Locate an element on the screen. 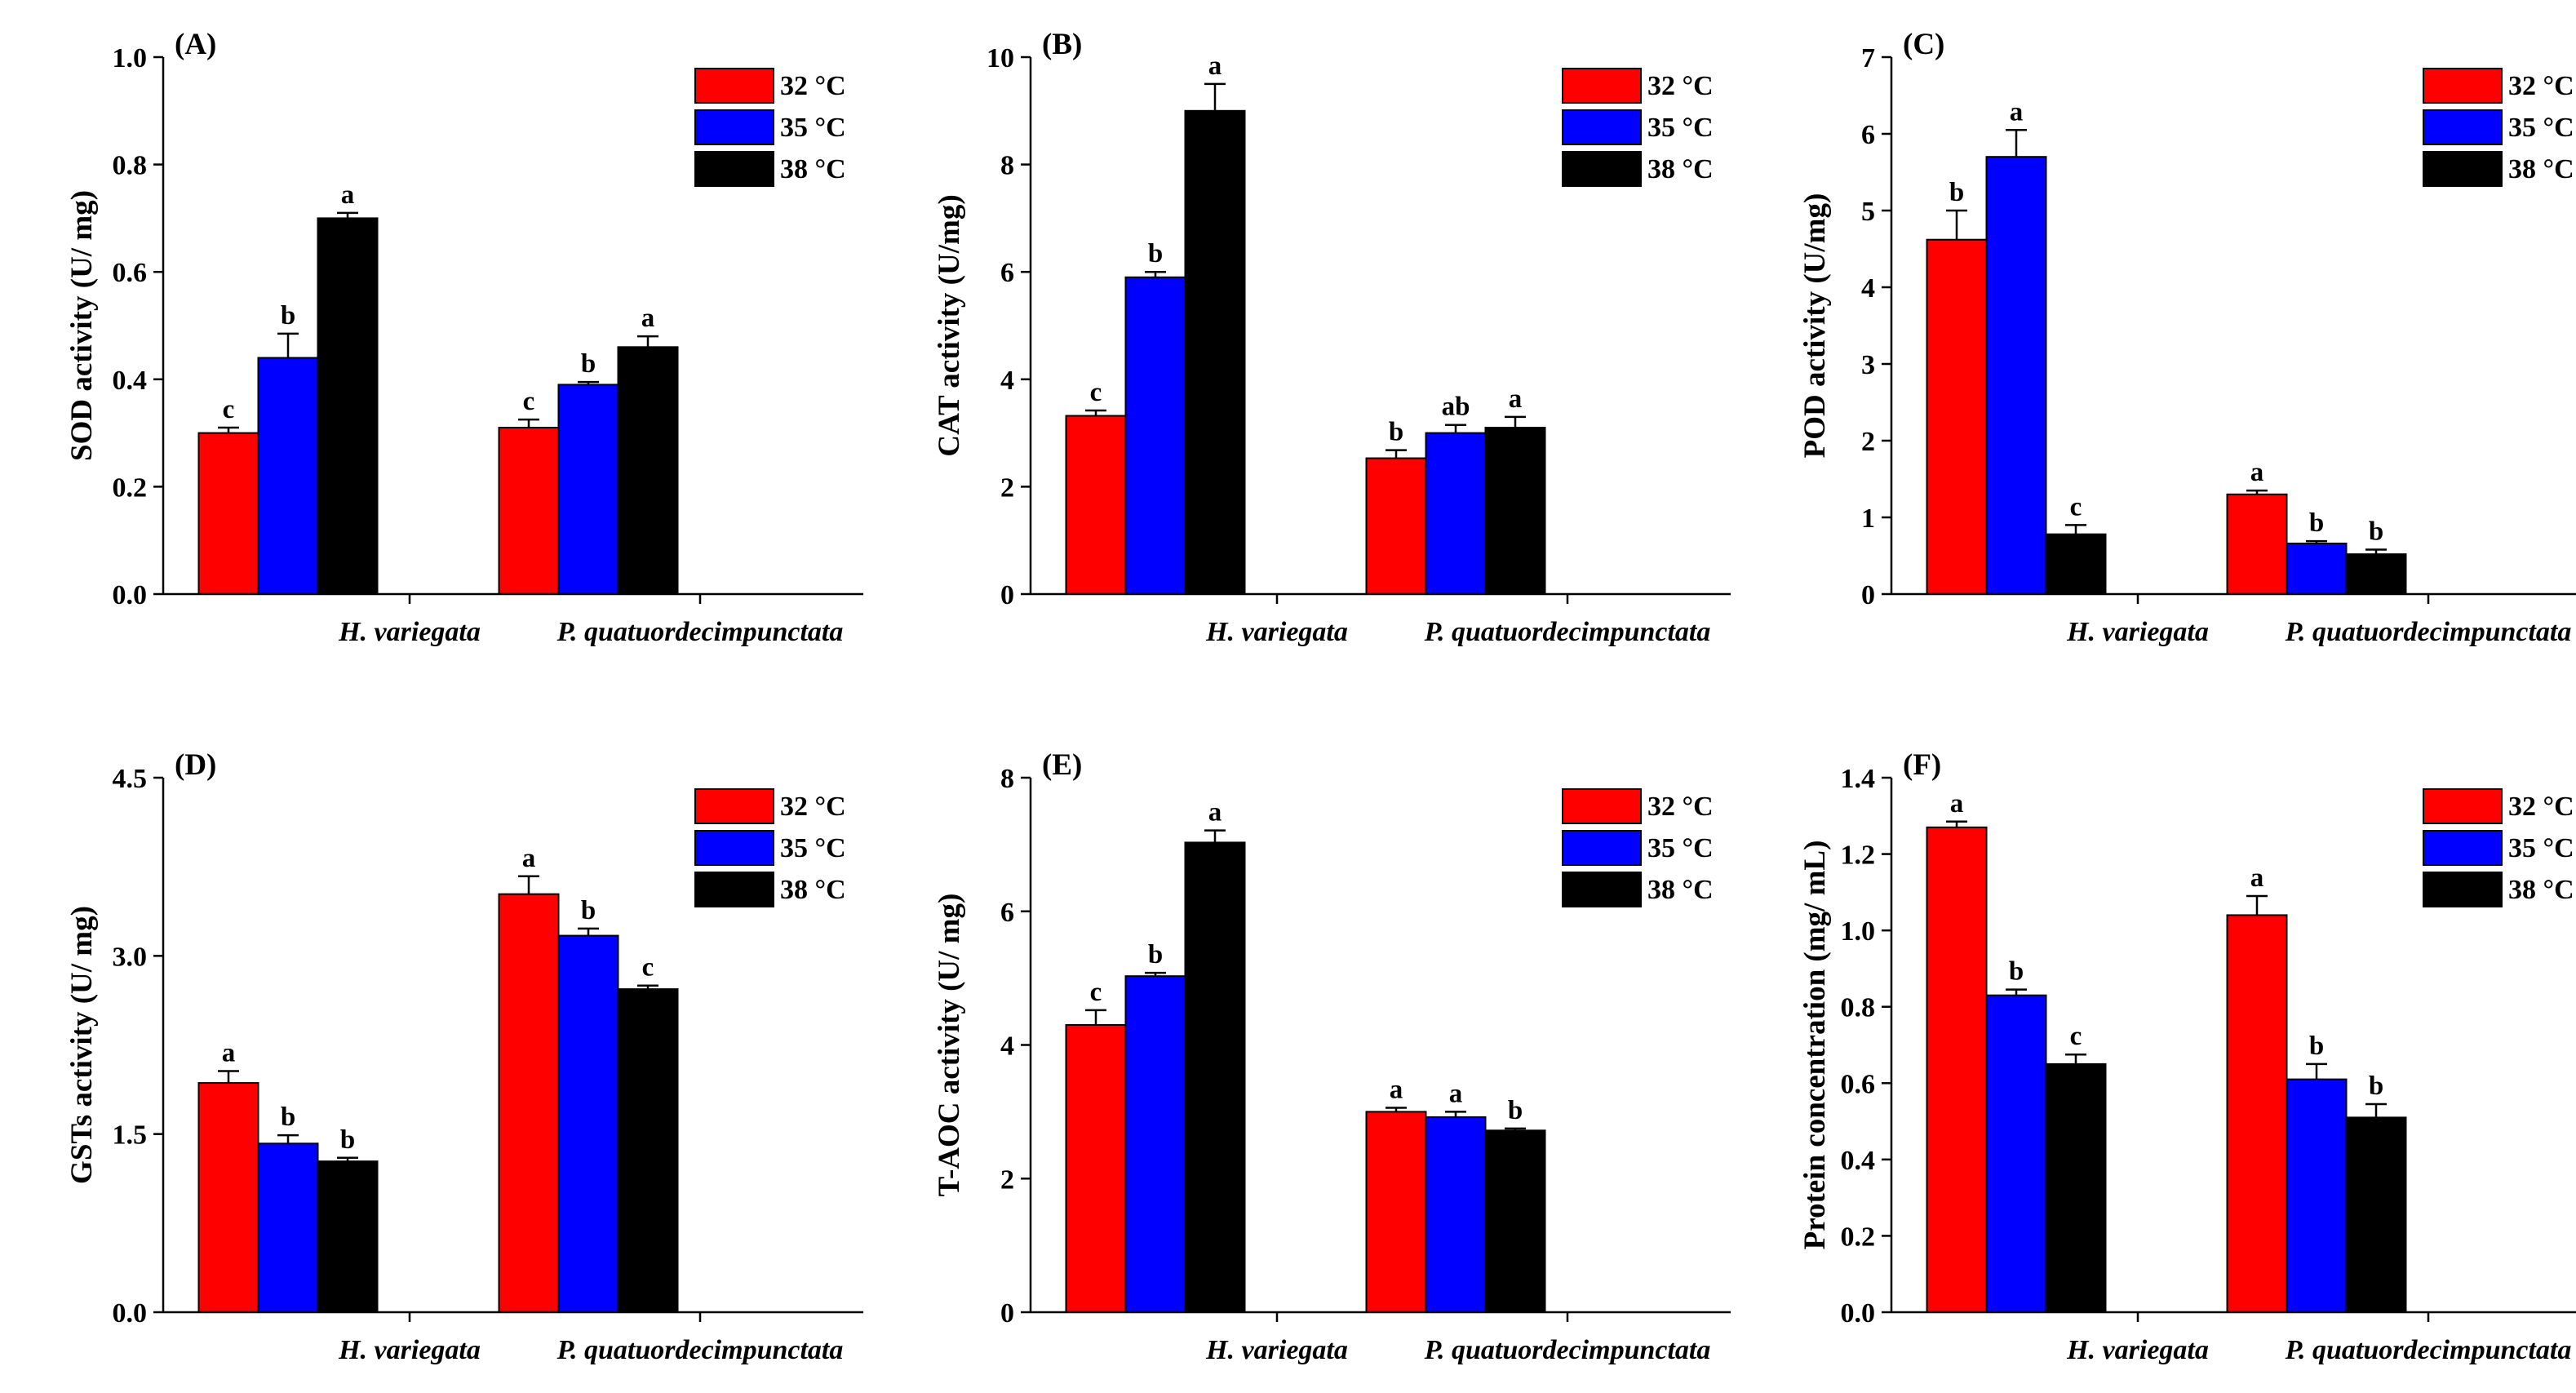 The width and height of the screenshot is (2576, 1393). y-tick-label: 8 is located at coordinates (1007, 166).